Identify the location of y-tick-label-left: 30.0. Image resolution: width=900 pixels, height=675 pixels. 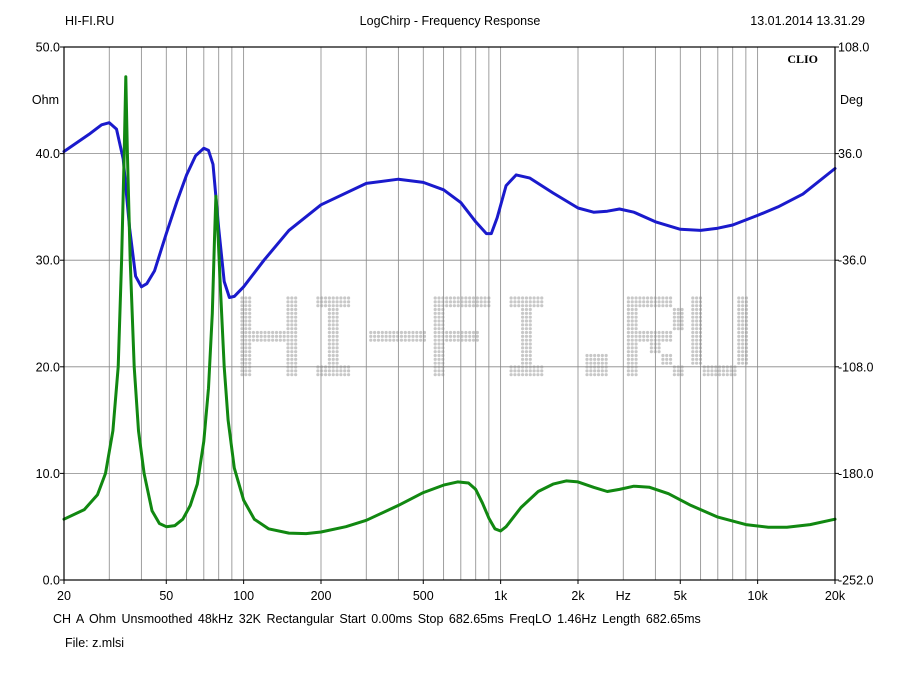
(48, 261).